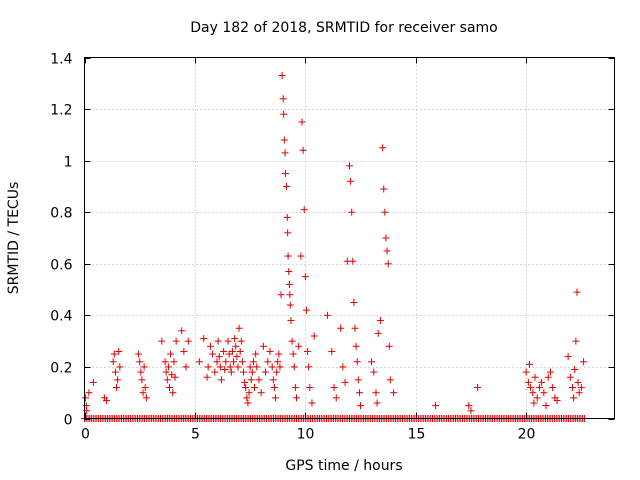 Image resolution: width=640 pixels, height=480 pixels. Describe the element at coordinates (61, 111) in the screenshot. I see `y-tick-label: 1.2` at that location.